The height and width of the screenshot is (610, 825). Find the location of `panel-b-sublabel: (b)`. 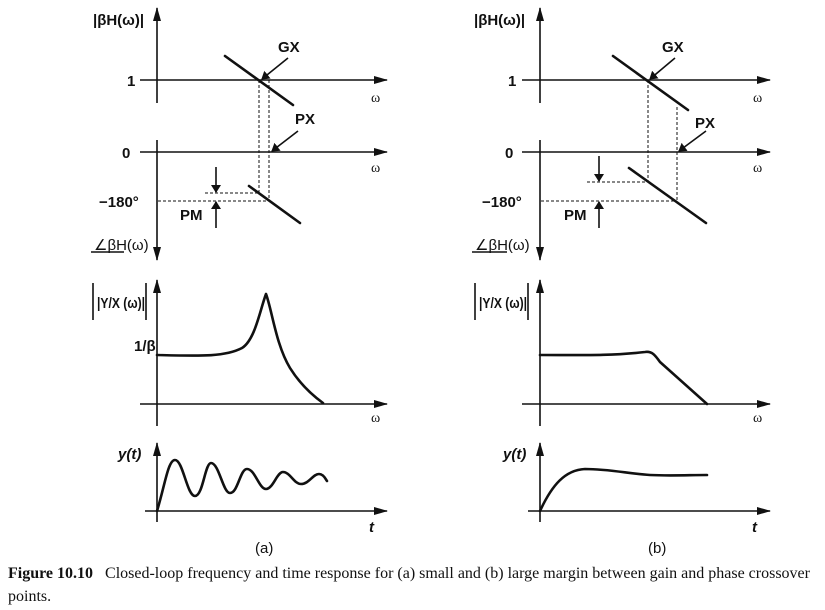

panel-b-sublabel: (b) is located at coordinates (657, 548).